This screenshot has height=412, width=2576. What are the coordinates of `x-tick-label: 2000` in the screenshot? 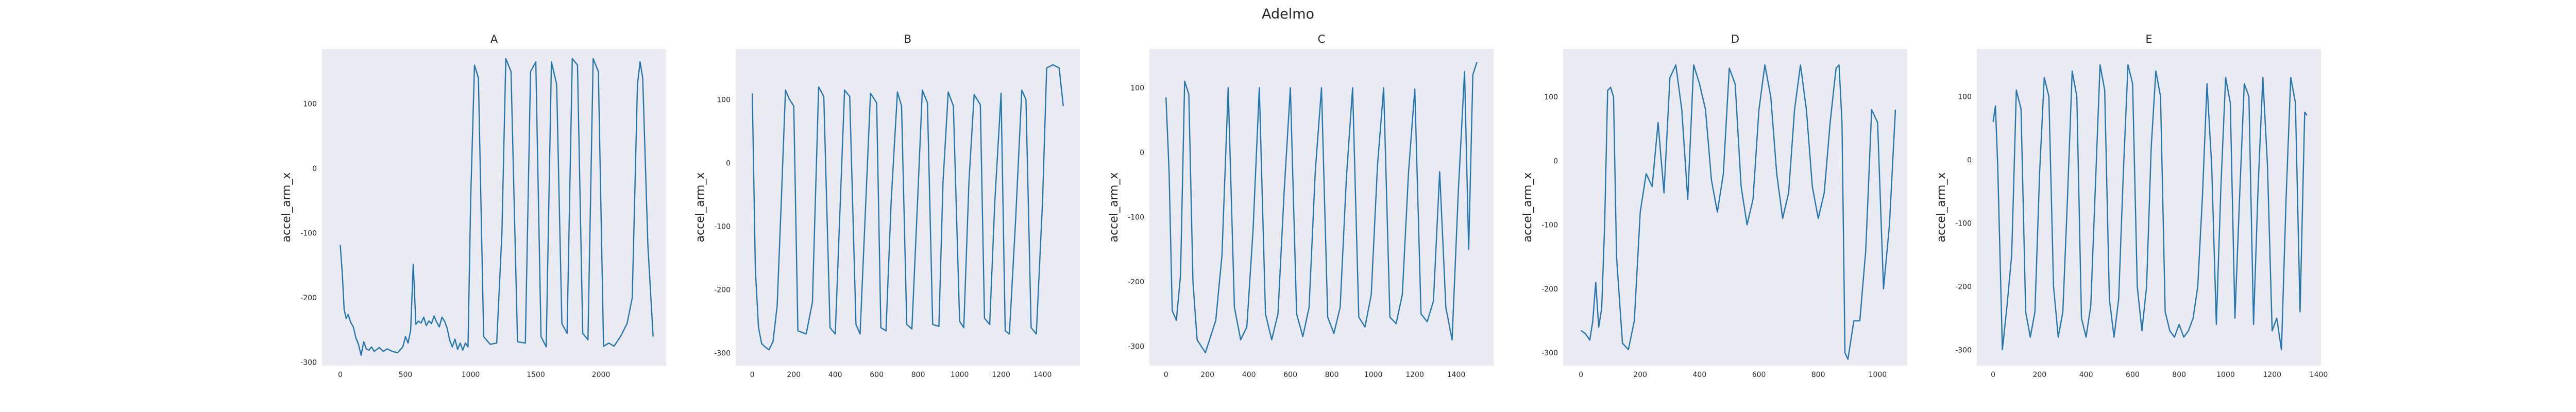 It's located at (601, 375).